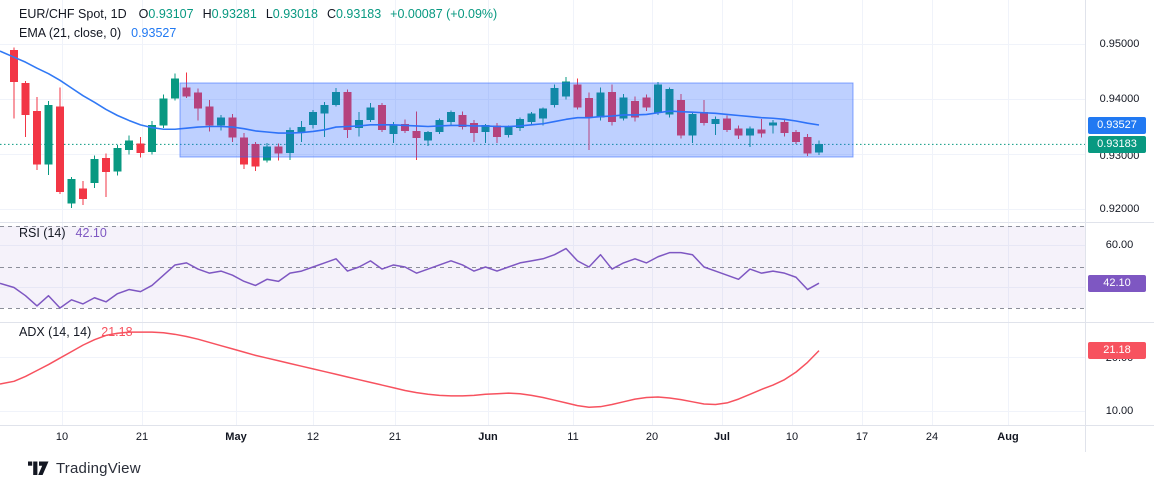 This screenshot has width=1154, height=485. What do you see at coordinates (171, 14) in the screenshot?
I see `open-value: 0.93107` at bounding box center [171, 14].